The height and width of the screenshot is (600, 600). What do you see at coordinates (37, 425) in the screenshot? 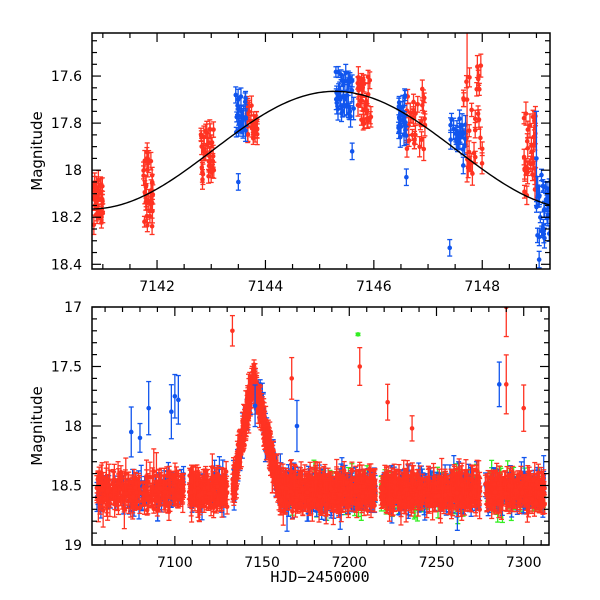
I see `bottom-y-axis-title: Magnitude` at bounding box center [37, 425].